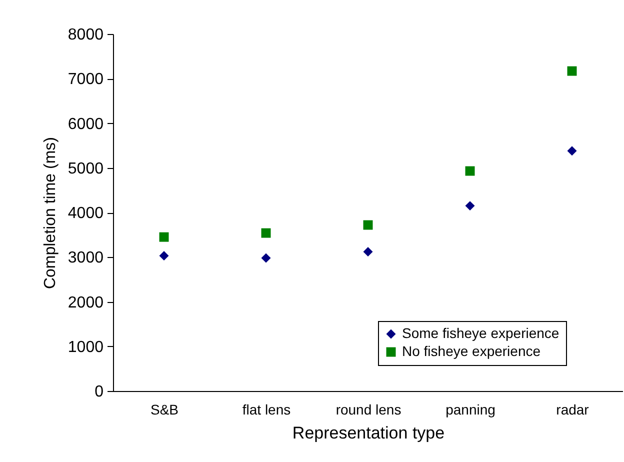 The image size is (624, 462). What do you see at coordinates (86, 124) in the screenshot?
I see `y-tick-label: 6000` at bounding box center [86, 124].